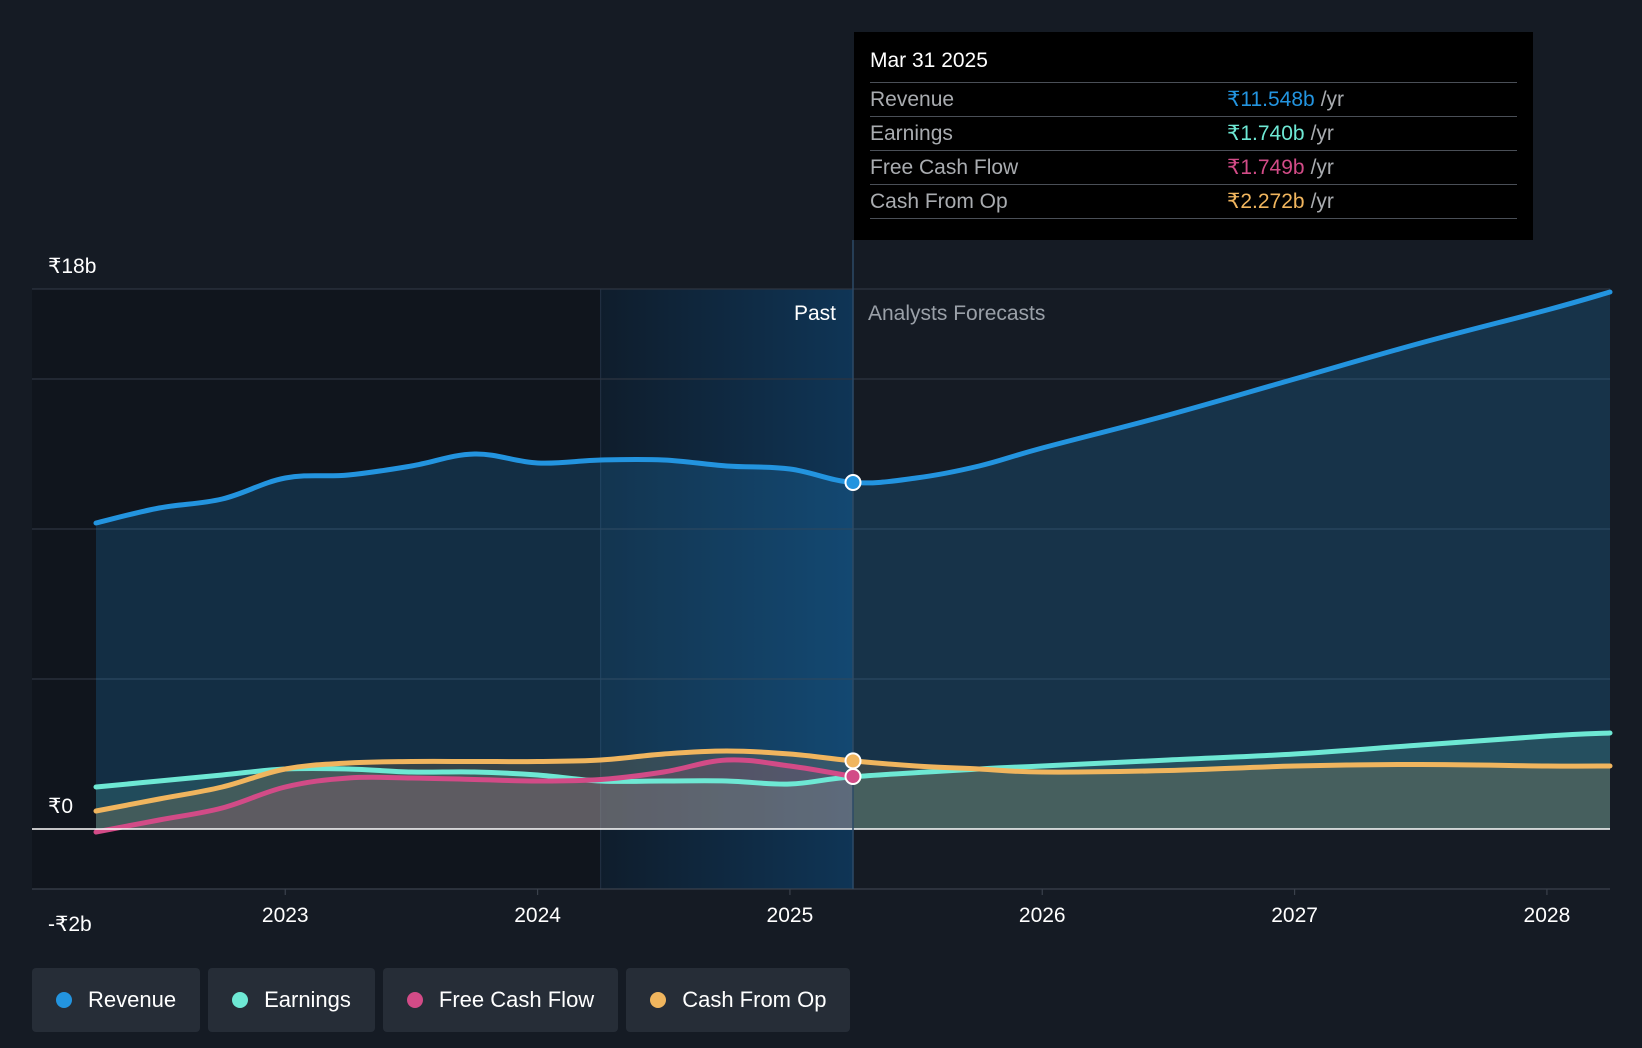  Describe the element at coordinates (537, 915) in the screenshot. I see `x-tick-label: 2024` at that location.